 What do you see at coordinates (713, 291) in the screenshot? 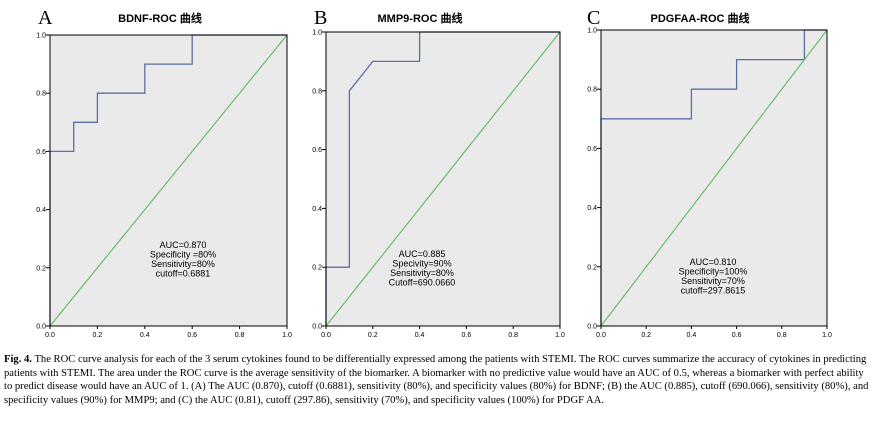
I see `annotation-text: cutoff=297.8615` at bounding box center [713, 291].